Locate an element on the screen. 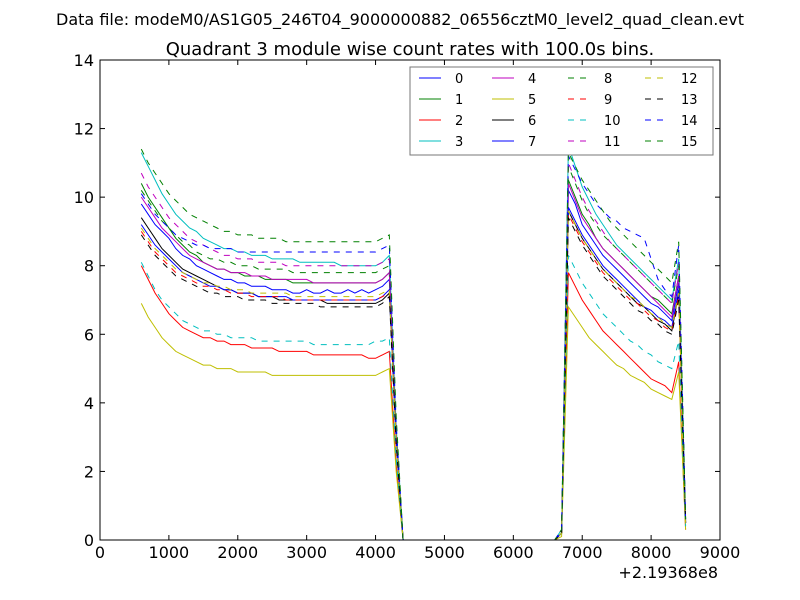 The image size is (800, 600). legend-label-11: 11 is located at coordinates (612, 142).